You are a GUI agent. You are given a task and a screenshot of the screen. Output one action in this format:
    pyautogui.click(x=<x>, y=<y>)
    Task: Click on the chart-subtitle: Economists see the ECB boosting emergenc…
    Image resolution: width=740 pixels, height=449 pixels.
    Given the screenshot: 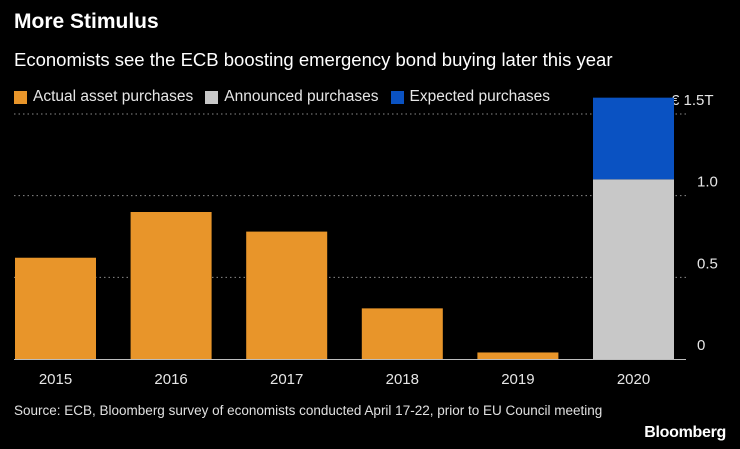 What is the action you would take?
    pyautogui.click(x=313, y=59)
    